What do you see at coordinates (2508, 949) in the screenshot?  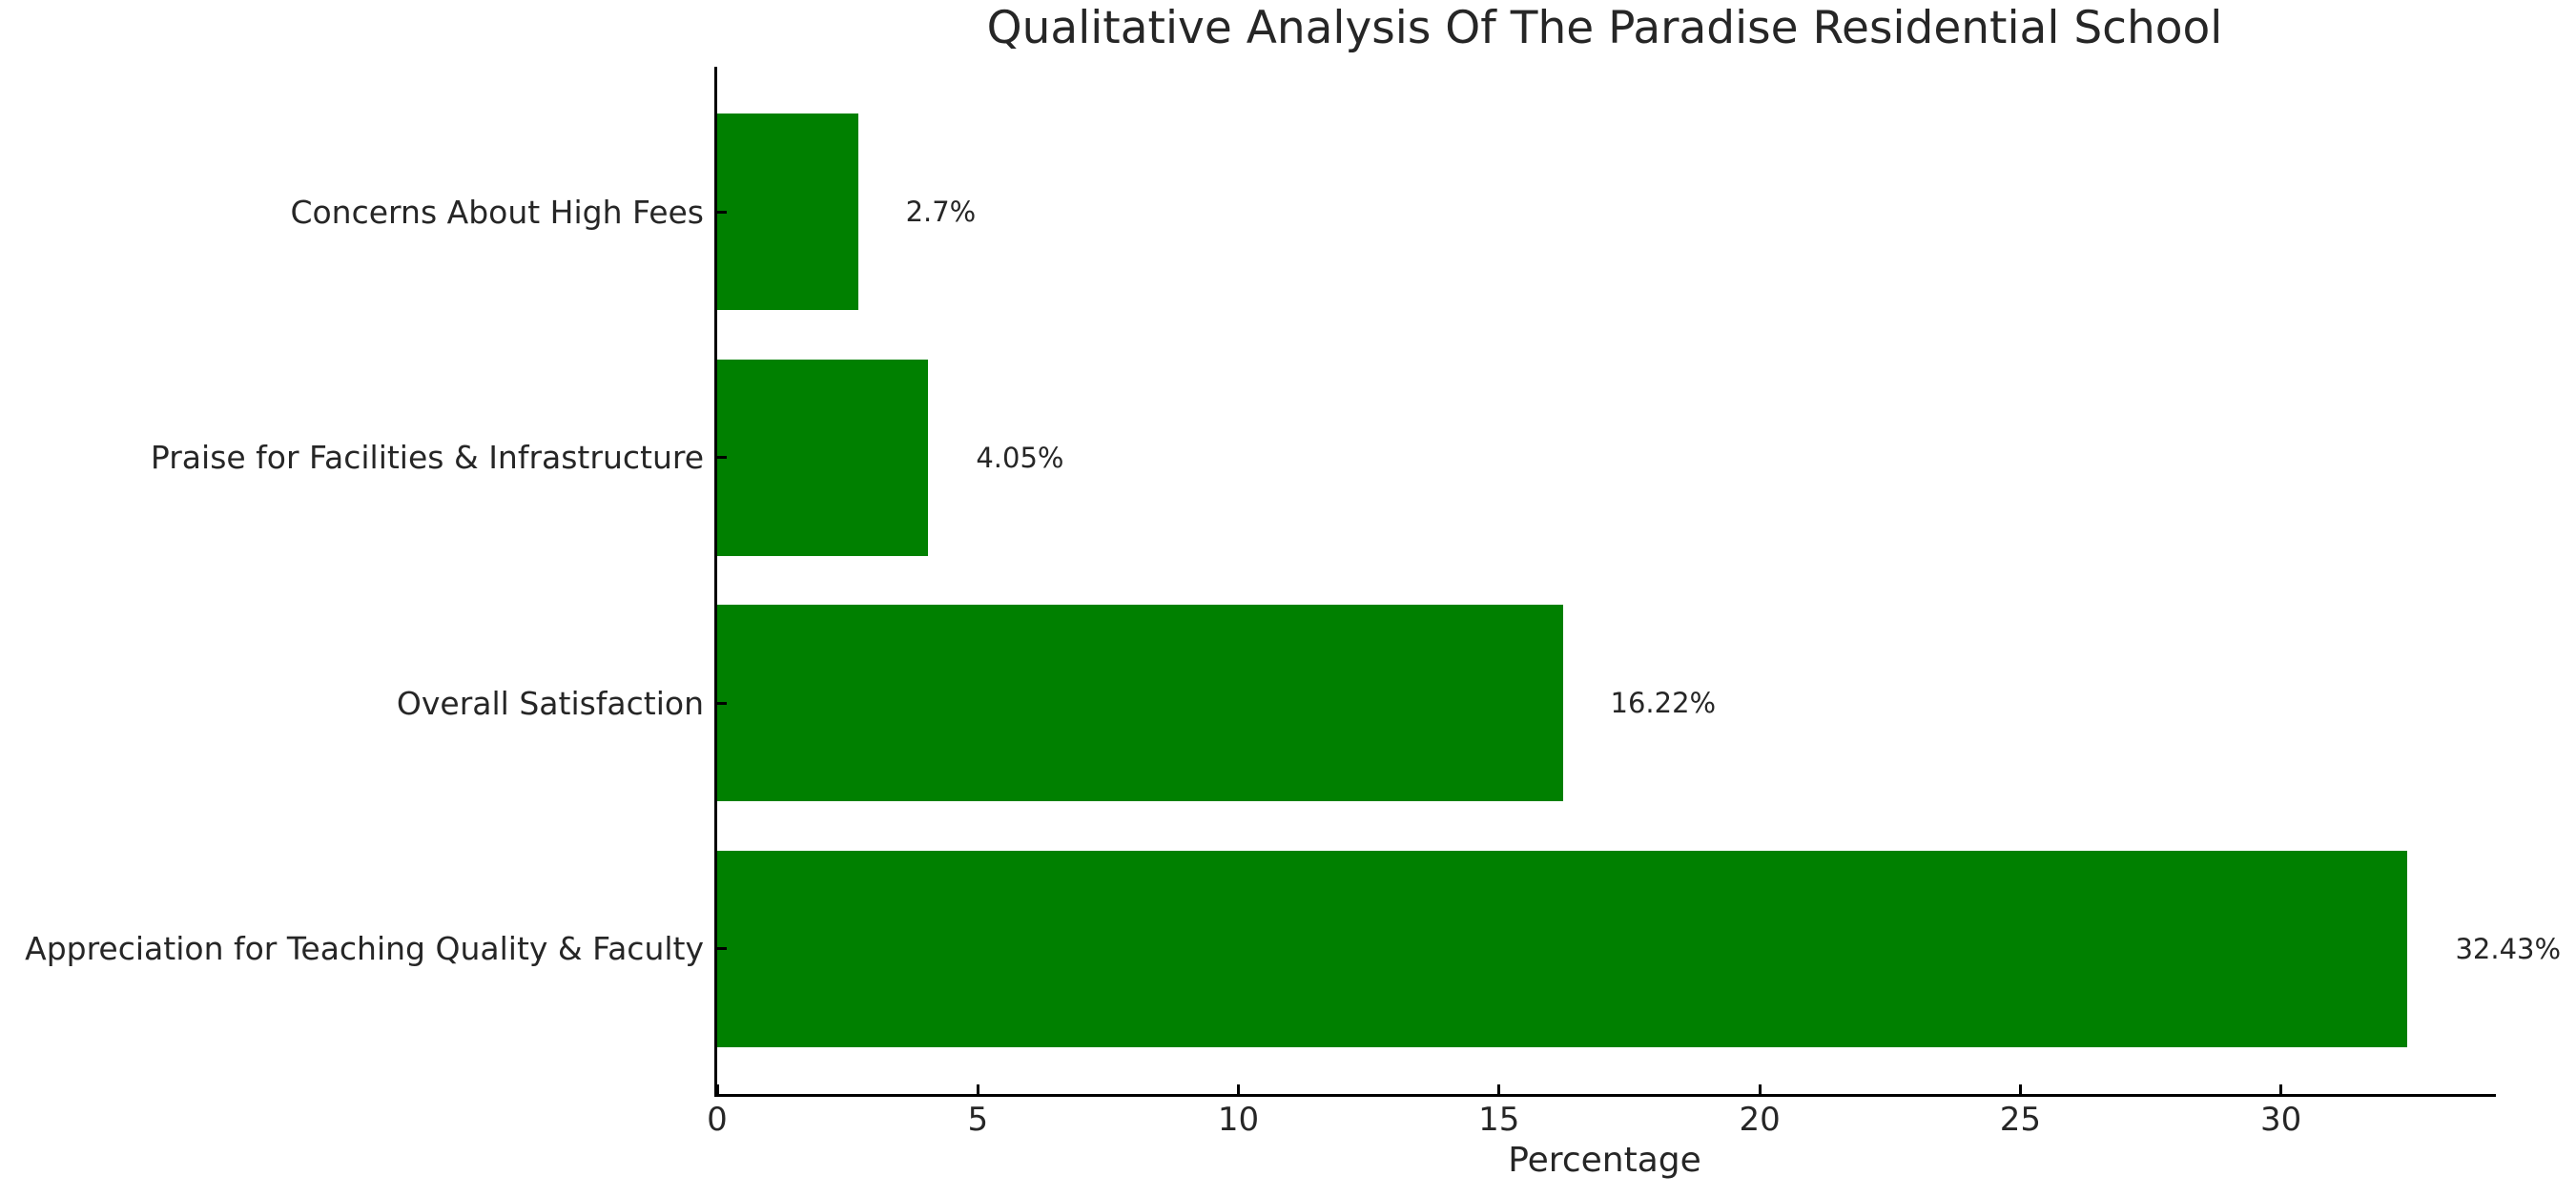 I see `value-label-4: 32.43%` at bounding box center [2508, 949].